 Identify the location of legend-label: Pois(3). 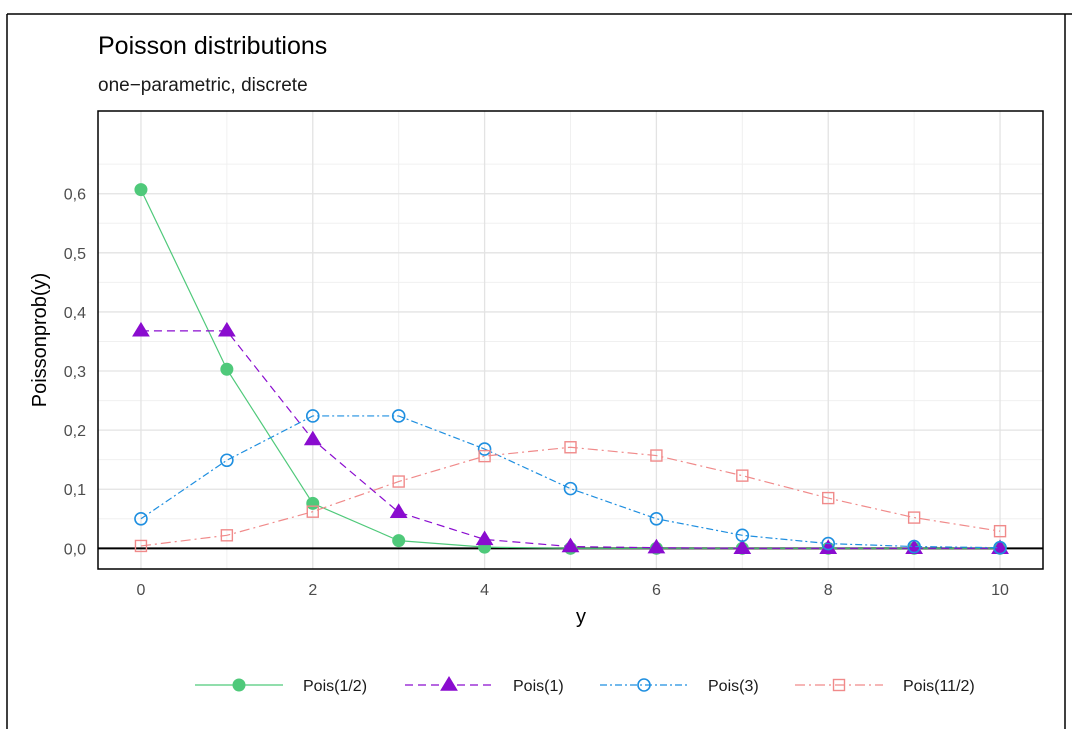
(733, 686).